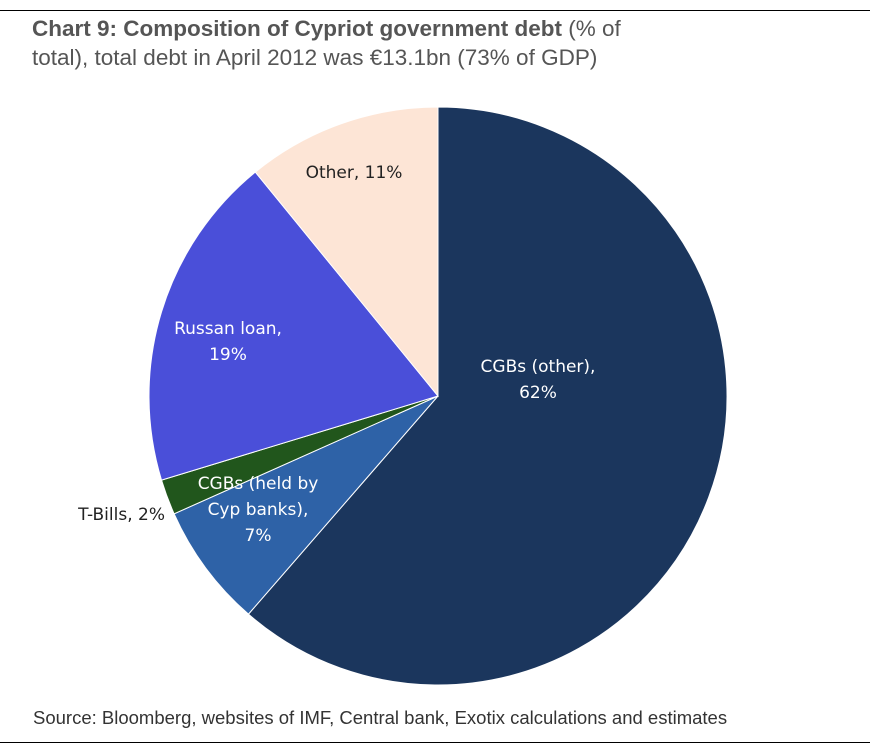 This screenshot has height=747, width=883. Describe the element at coordinates (594, 28) in the screenshot. I see `chart-title-rest: (% of` at that location.